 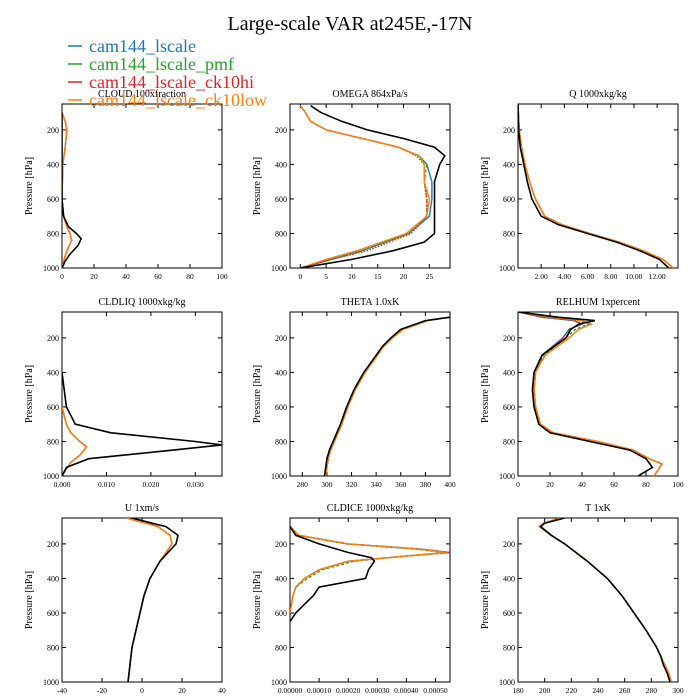 I want to click on x-tick-label: 0.00020, so click(x=348, y=690).